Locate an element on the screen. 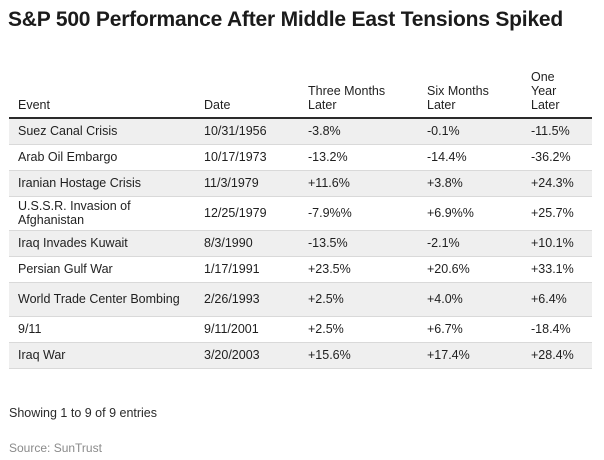  table-row: 9/11 9/11/2001 +2.5% +6.7% -18.4% is located at coordinates (300, 329).